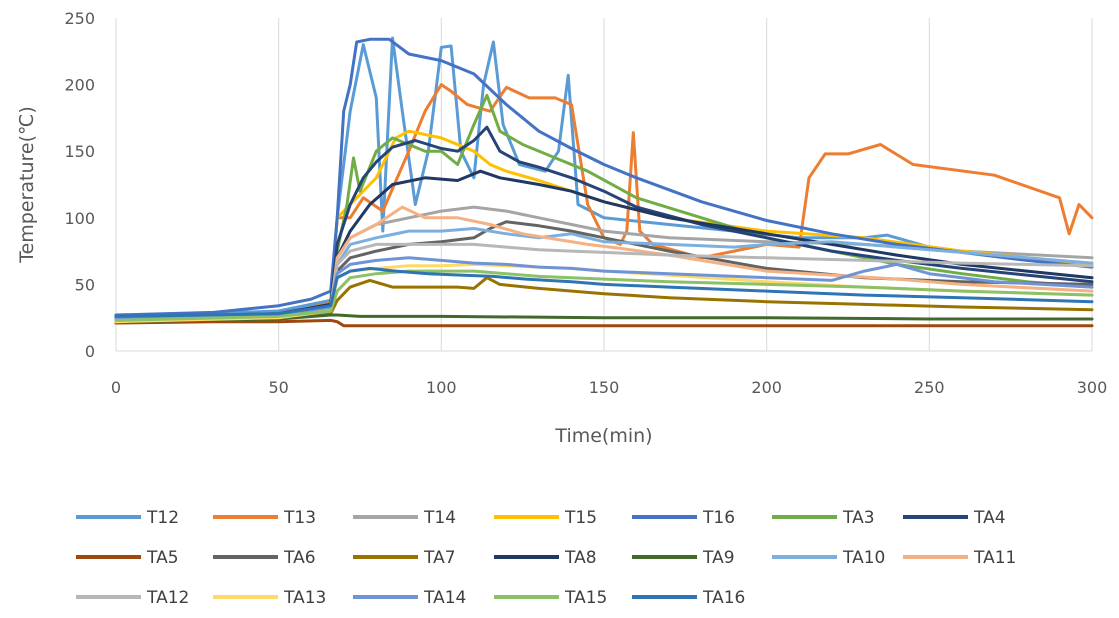  I want to click on x-tick-label: 150, so click(604, 387).